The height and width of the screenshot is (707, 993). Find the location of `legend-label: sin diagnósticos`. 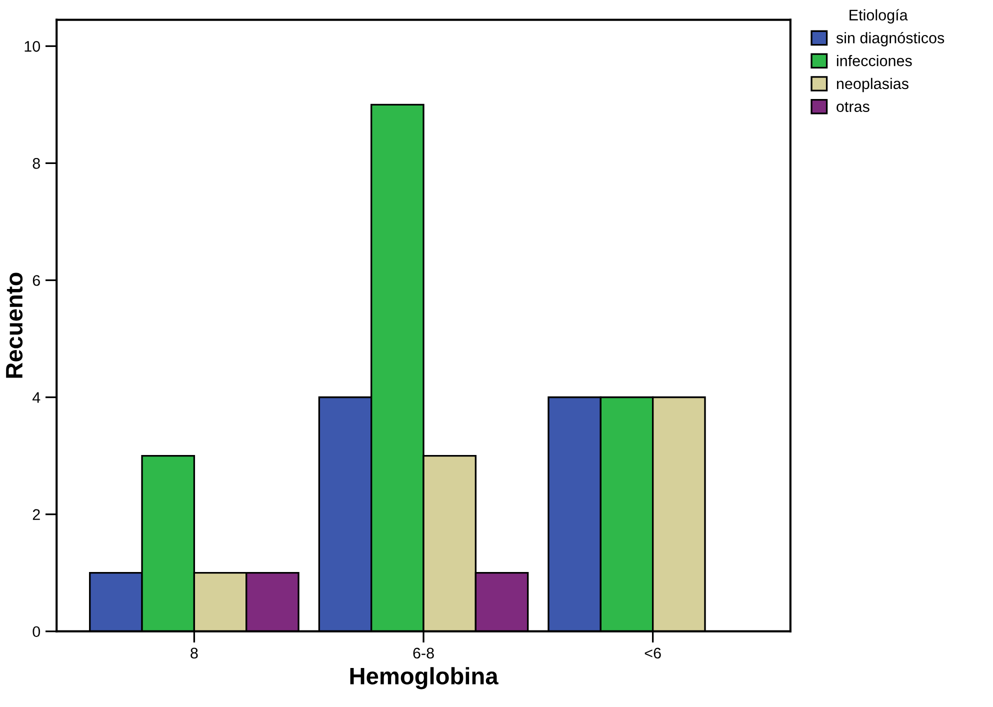

legend-label: sin diagnósticos is located at coordinates (890, 39).